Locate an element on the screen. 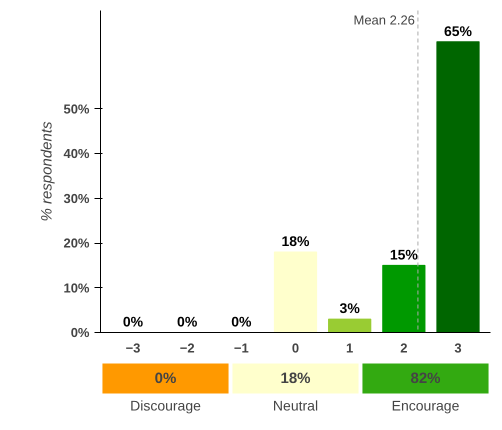 This screenshot has width=502, height=430. data-label: 3% is located at coordinates (350, 308).